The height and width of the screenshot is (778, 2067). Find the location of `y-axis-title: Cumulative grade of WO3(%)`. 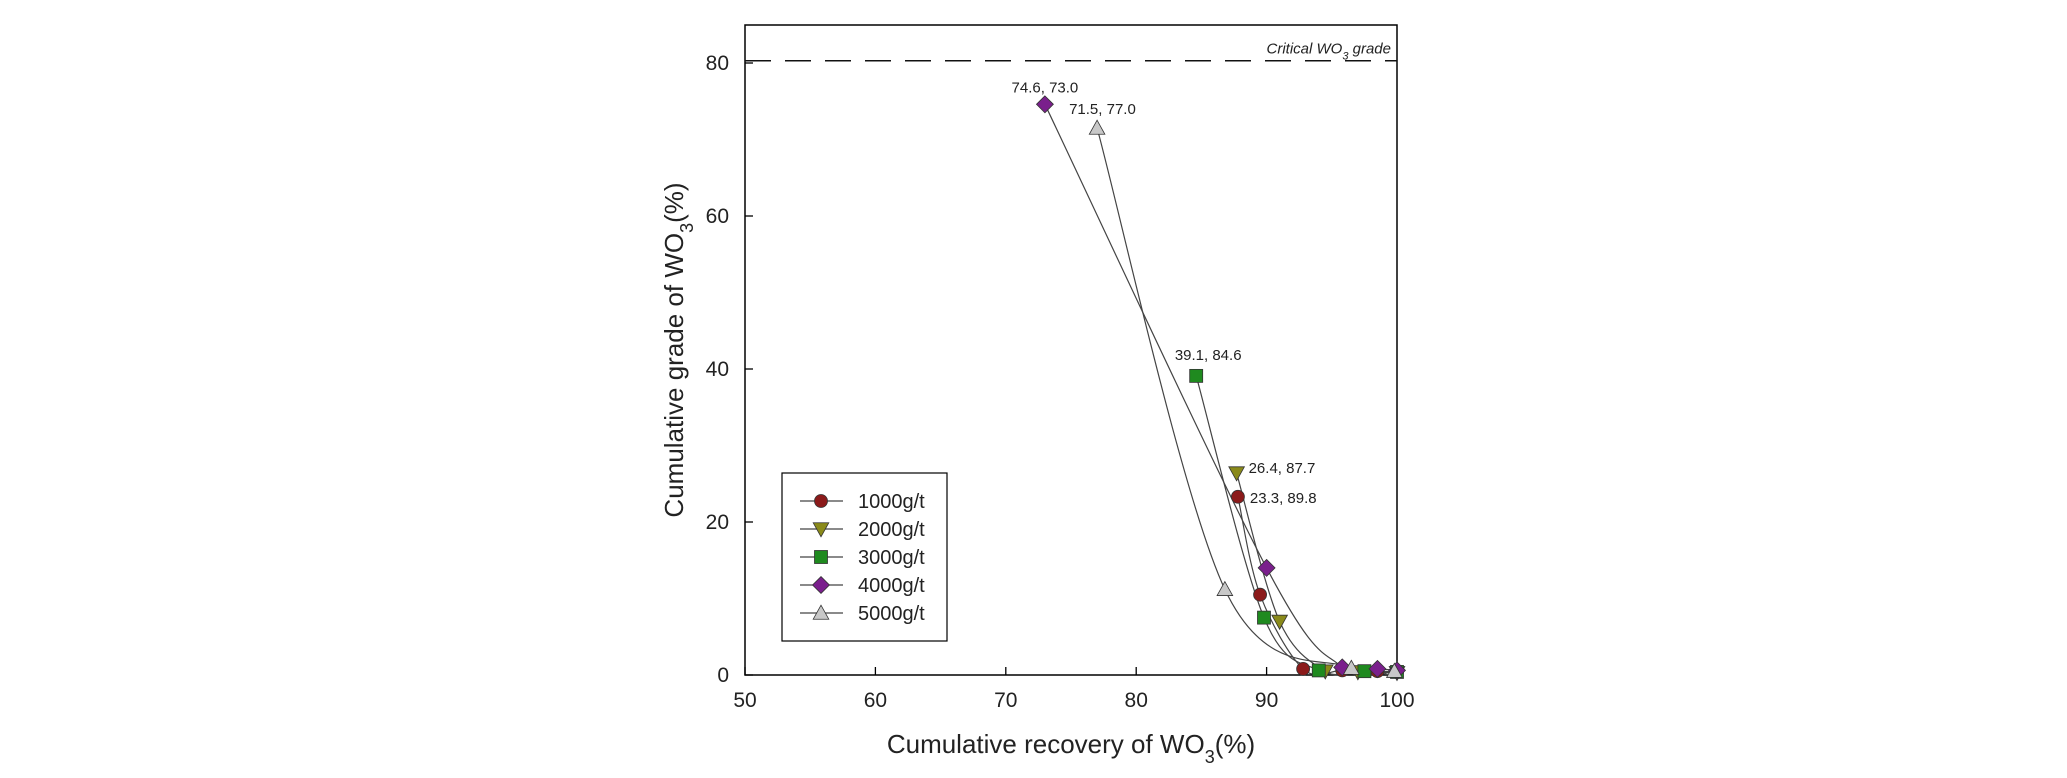

y-axis-title: Cumulative grade of WO3(%) is located at coordinates (678, 349).